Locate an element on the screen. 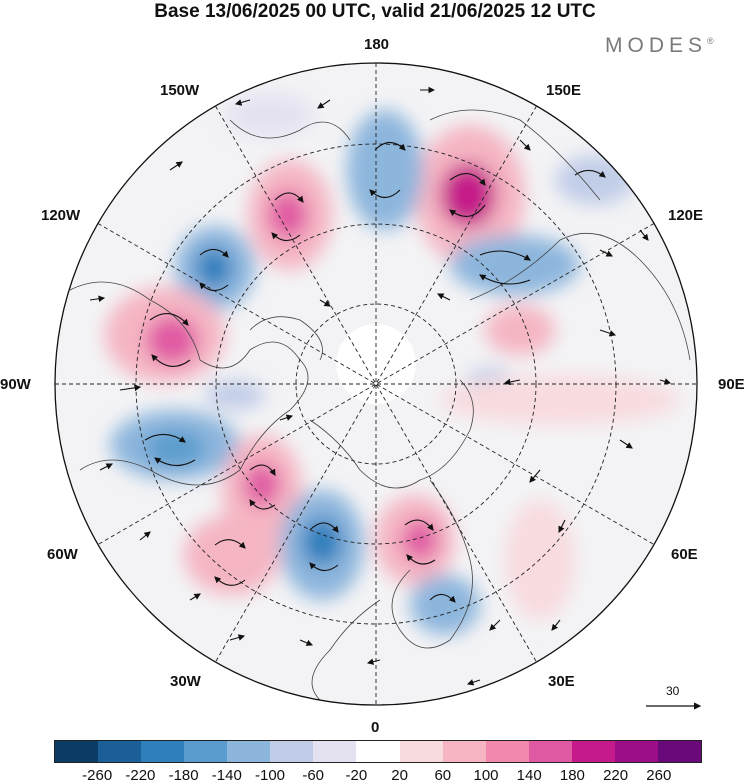 This screenshot has width=750, height=784. lon-label-90e: 90E is located at coordinates (731, 384).